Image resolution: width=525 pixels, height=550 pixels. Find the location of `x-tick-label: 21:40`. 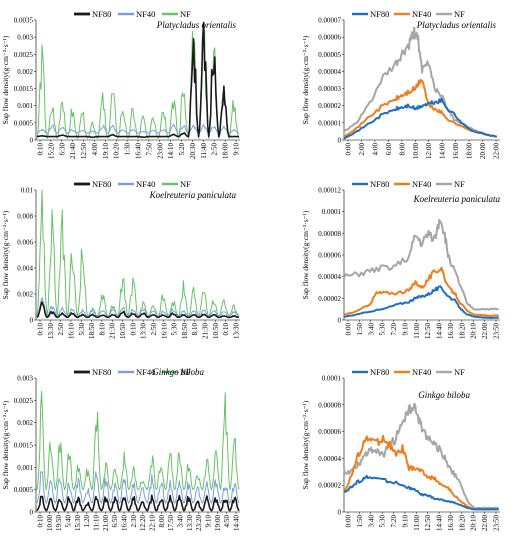

x-tick-label: 21:40 is located at coordinates (73, 151).